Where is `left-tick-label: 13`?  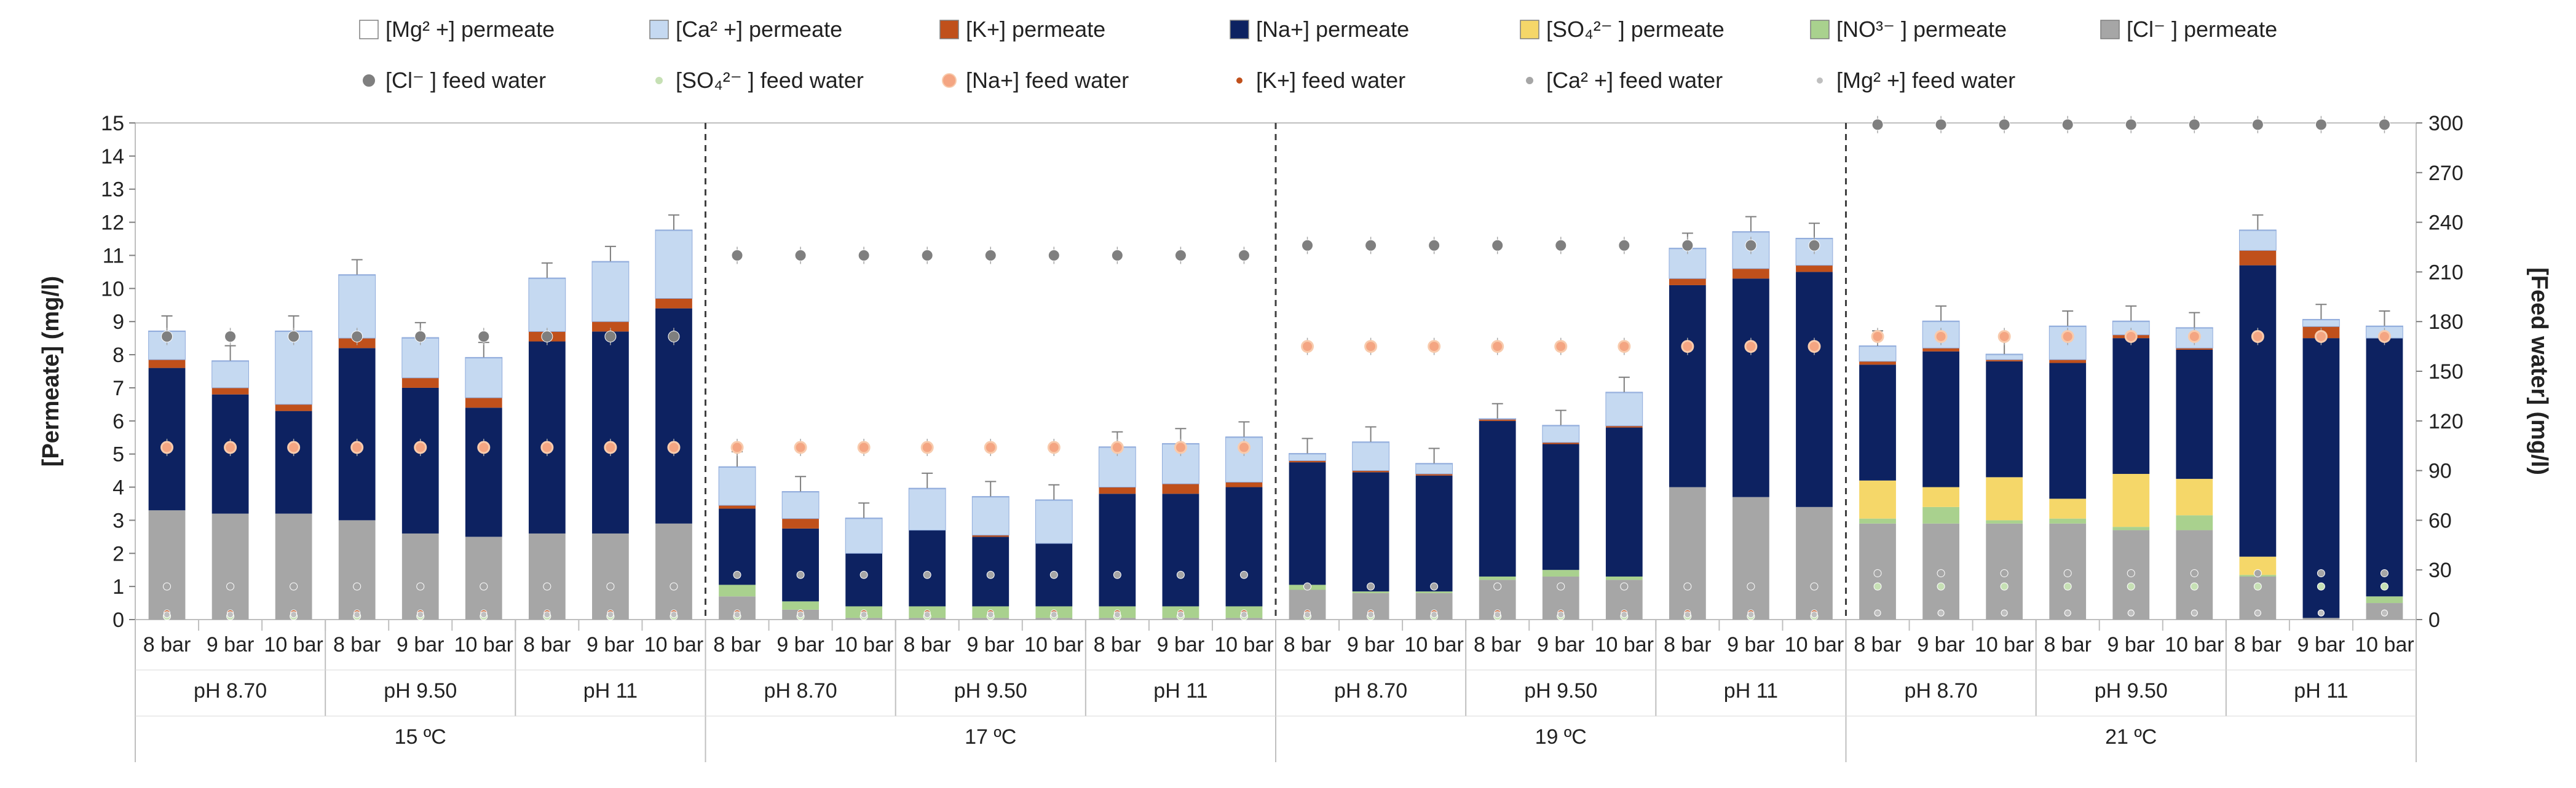 left-tick-label: 13 is located at coordinates (112, 190).